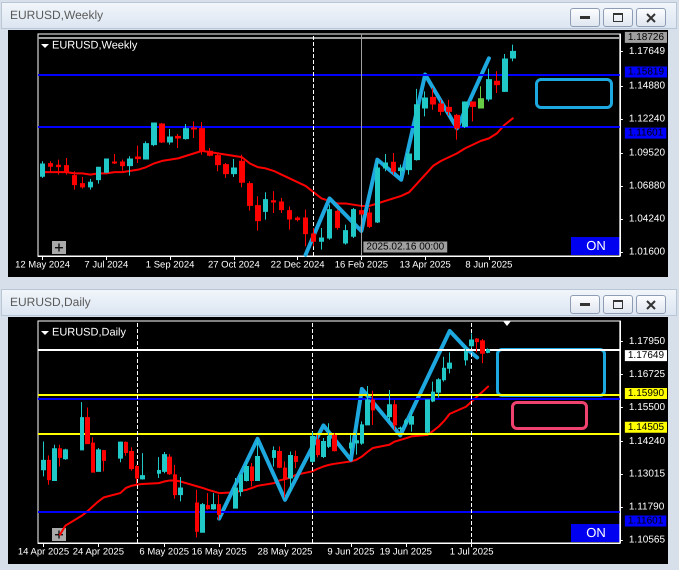 This screenshot has width=679, height=570. Describe the element at coordinates (472, 552) in the screenshot. I see `x-tick-label: 1 Jul 2025` at that location.